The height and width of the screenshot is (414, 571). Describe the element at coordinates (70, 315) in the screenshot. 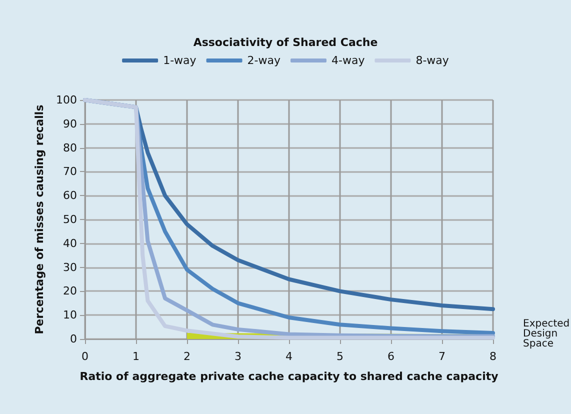

I see `y-tick-label: 10` at that location.